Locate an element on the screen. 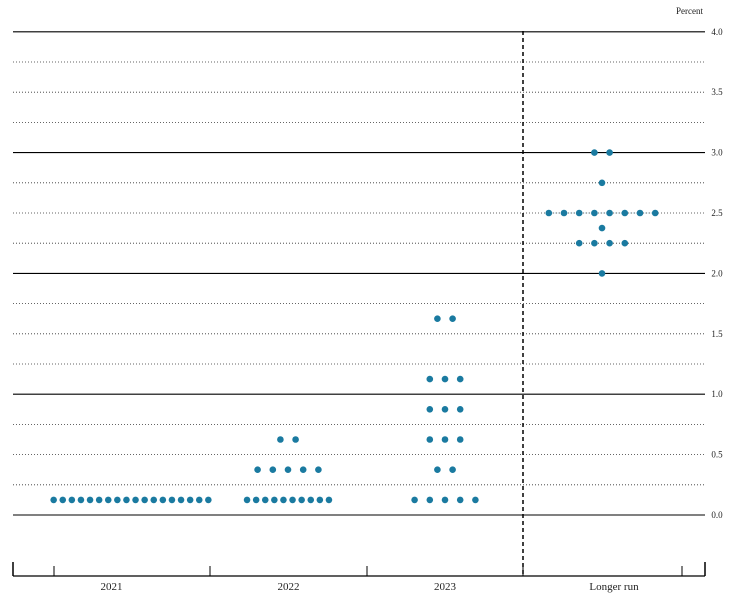  y-tick-label: 1.5 is located at coordinates (717, 334).